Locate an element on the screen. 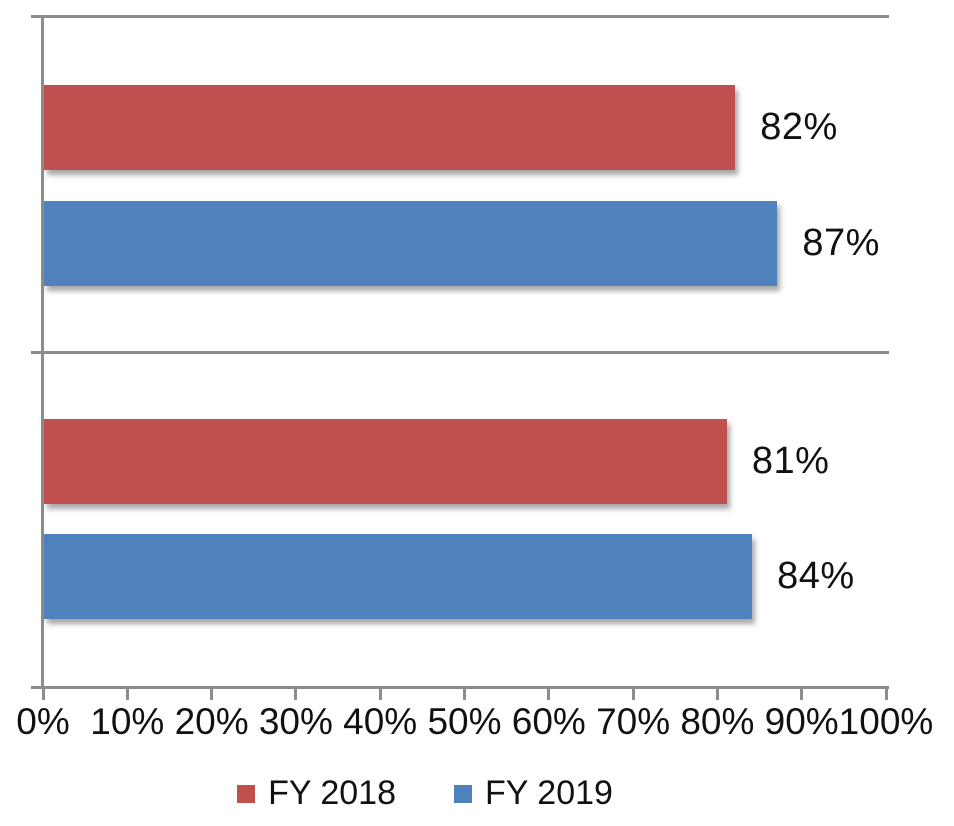  x-tick-label: 40% is located at coordinates (380, 721).